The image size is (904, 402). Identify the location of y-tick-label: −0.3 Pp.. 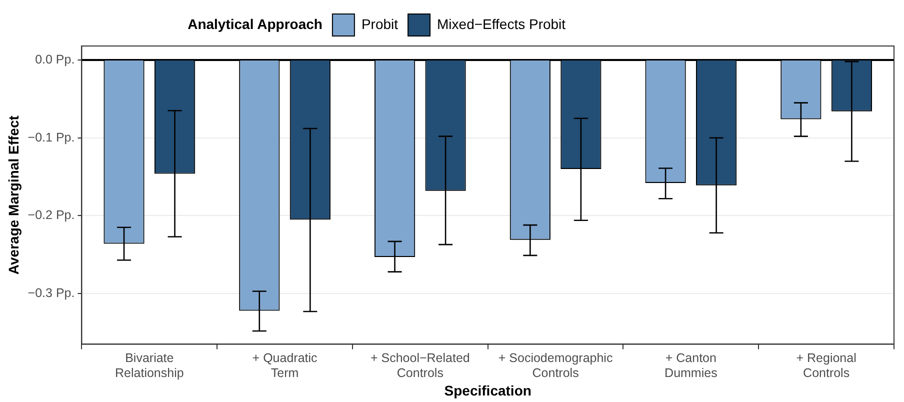
(51, 293).